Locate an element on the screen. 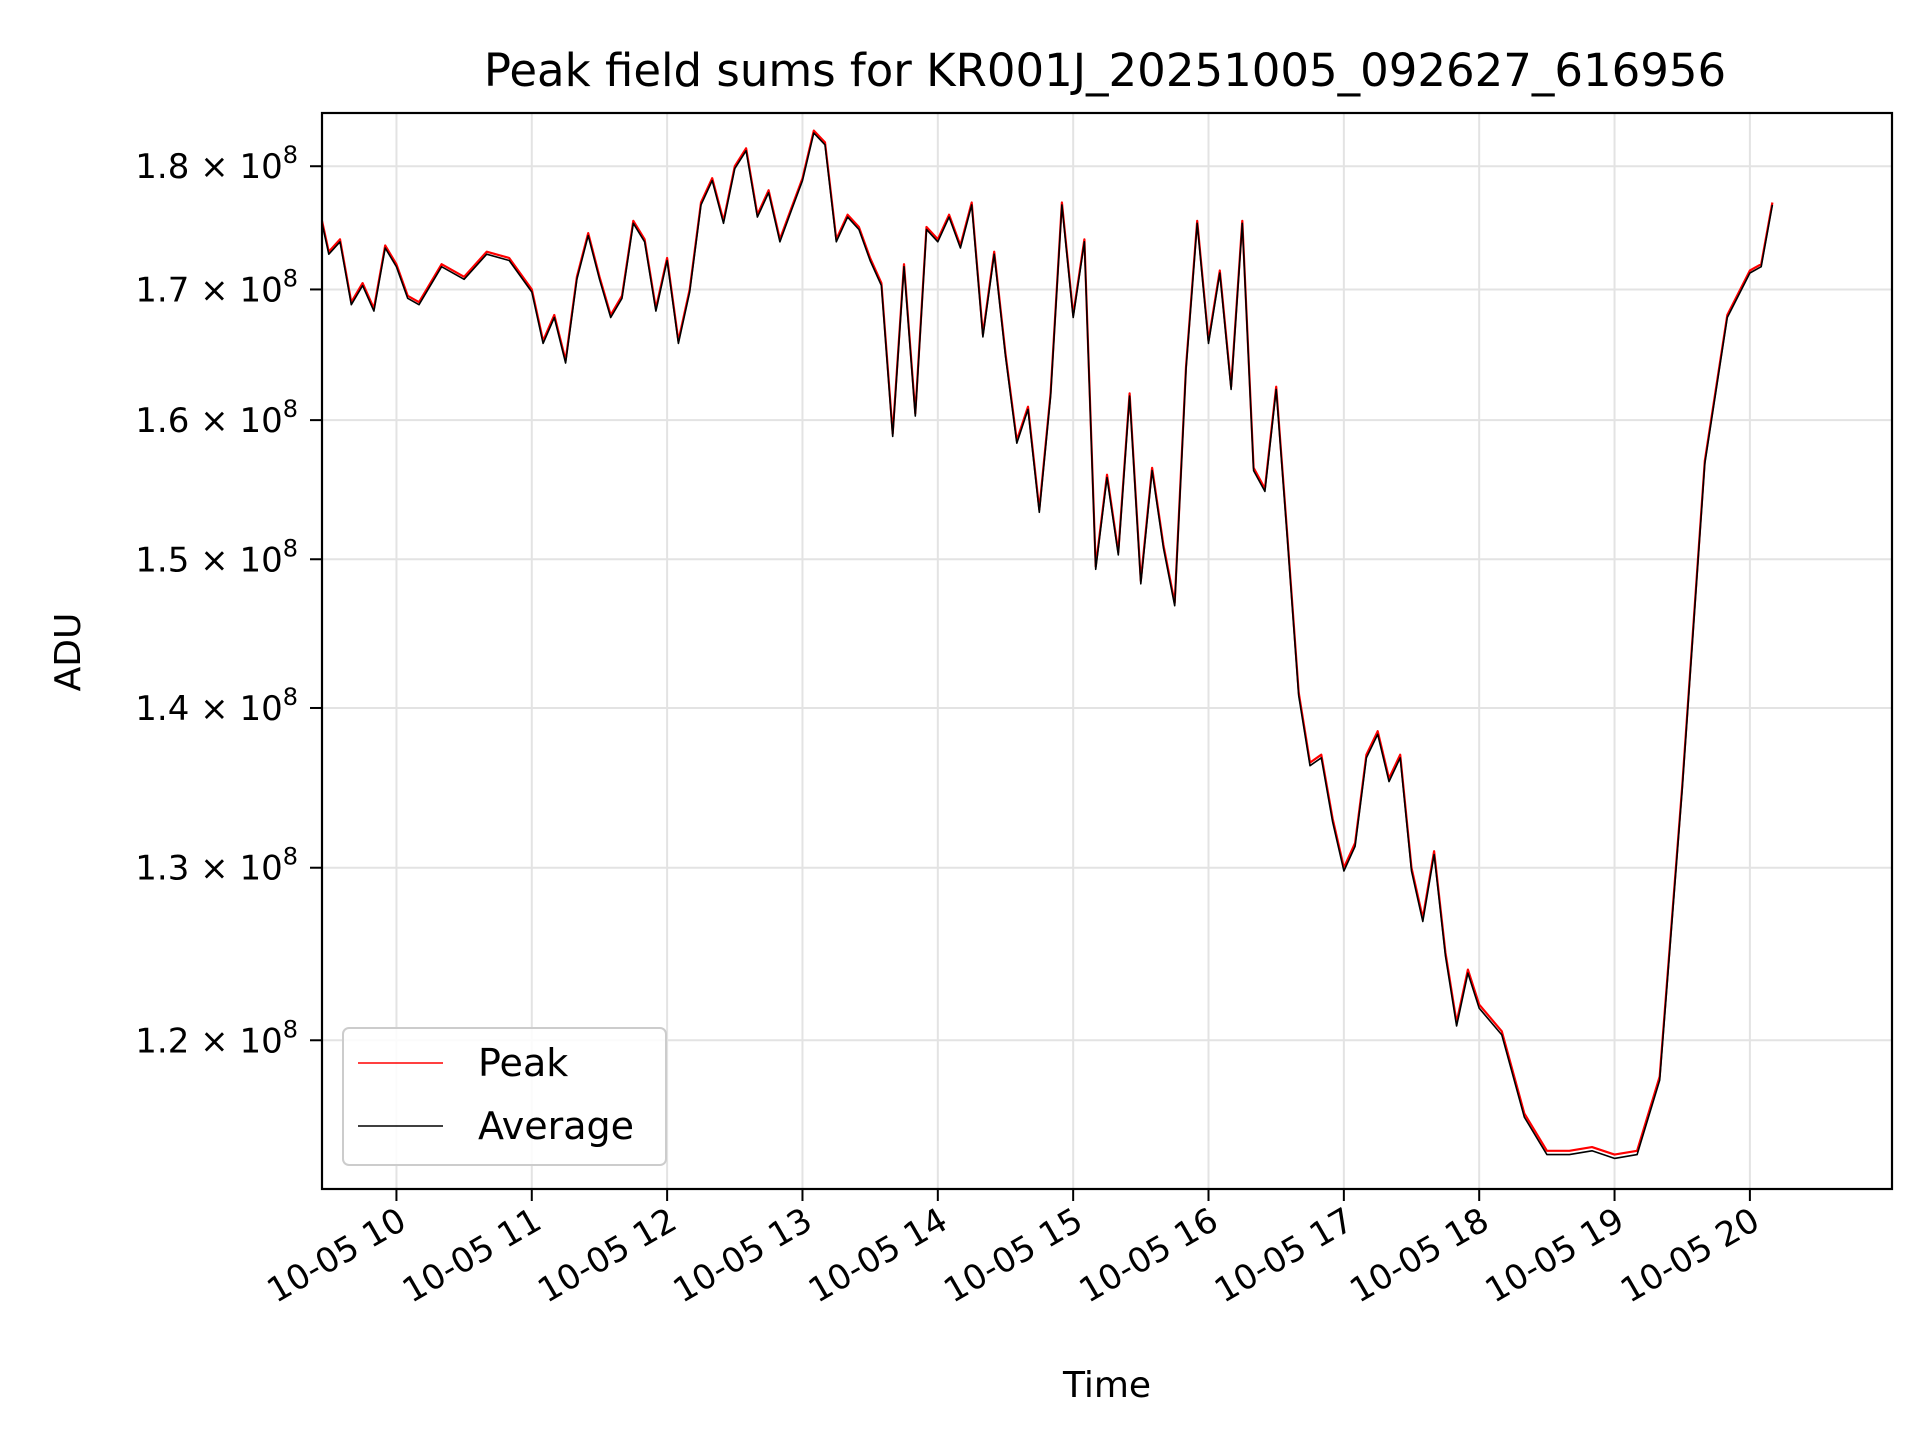 The width and height of the screenshot is (1920, 1440). x-axis-label: Time is located at coordinates (1106, 1385).